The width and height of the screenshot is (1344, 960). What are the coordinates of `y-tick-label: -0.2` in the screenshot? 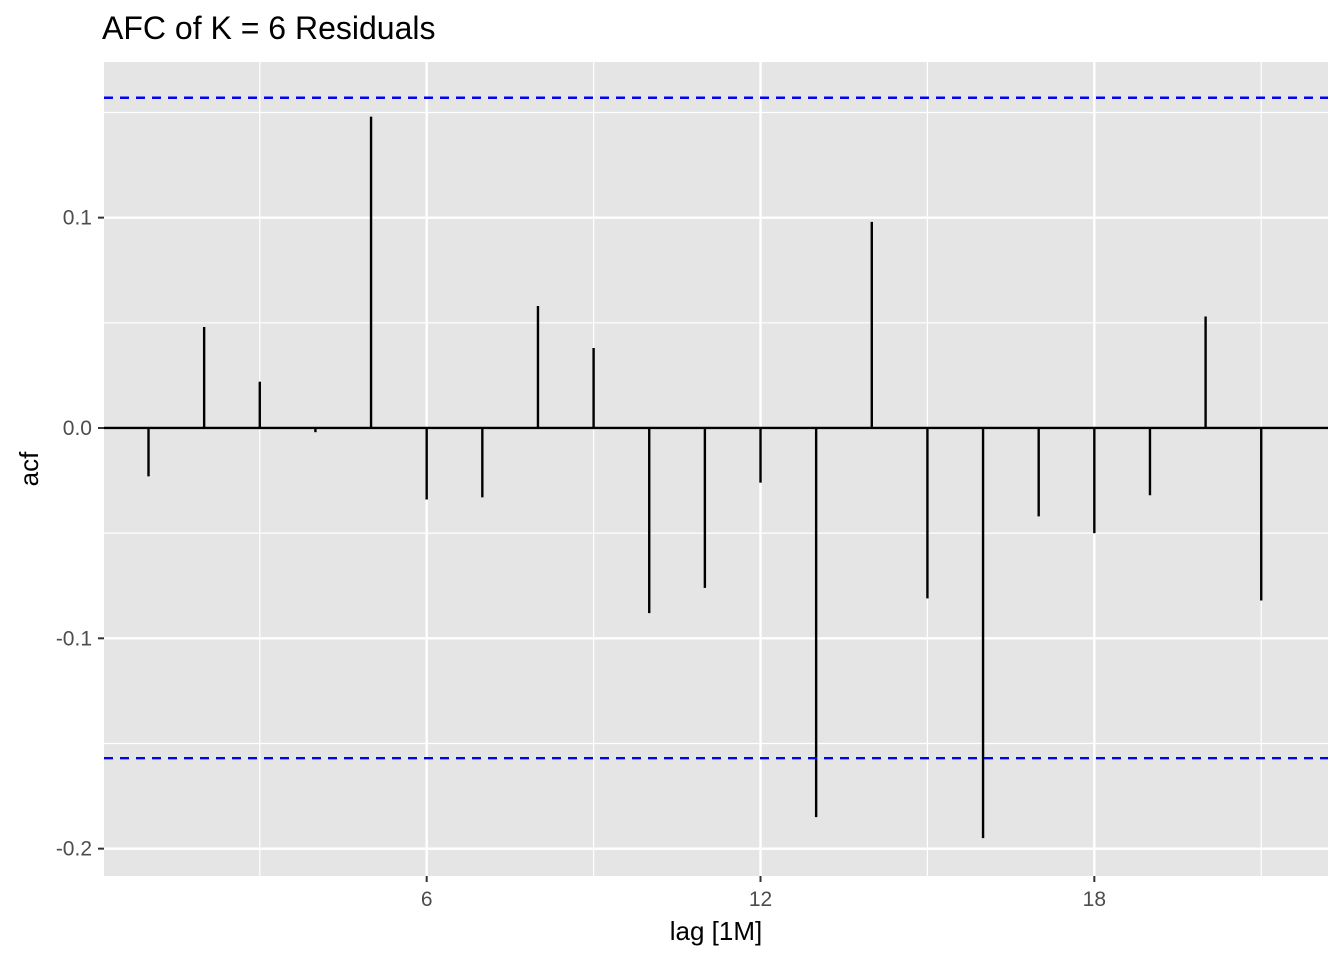 It's located at (74, 849).